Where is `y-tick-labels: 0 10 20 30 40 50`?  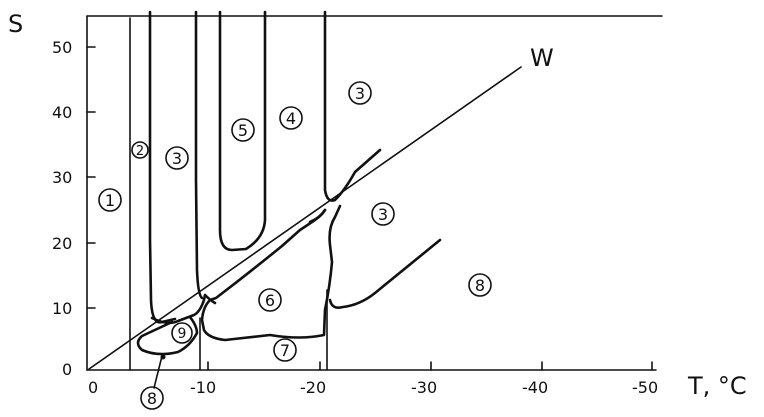
y-tick-labels: 0 10 20 30 40 50 is located at coordinates (62, 208).